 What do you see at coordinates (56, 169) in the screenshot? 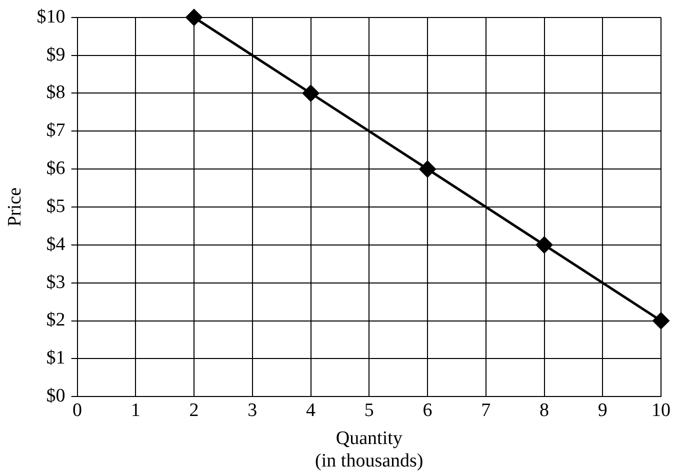
I see `y-tick-label: $6` at bounding box center [56, 169].